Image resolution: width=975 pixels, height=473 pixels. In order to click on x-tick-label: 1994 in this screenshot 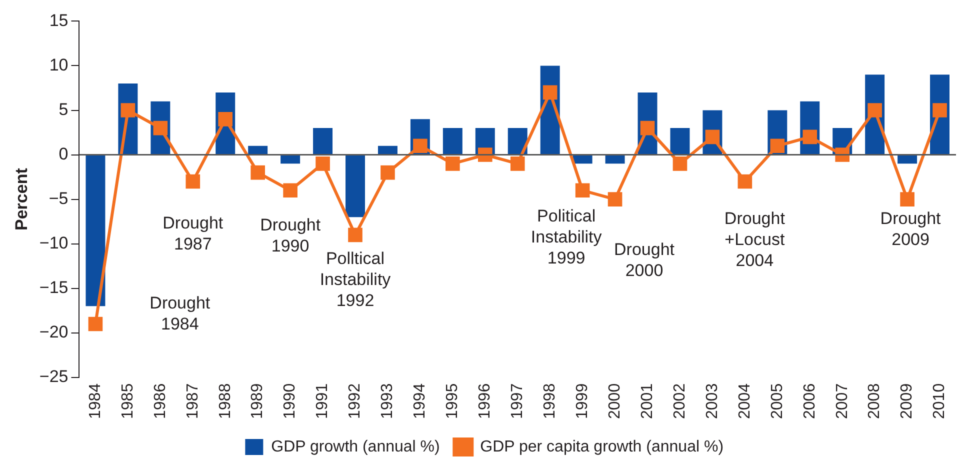, I will do `click(420, 401)`.